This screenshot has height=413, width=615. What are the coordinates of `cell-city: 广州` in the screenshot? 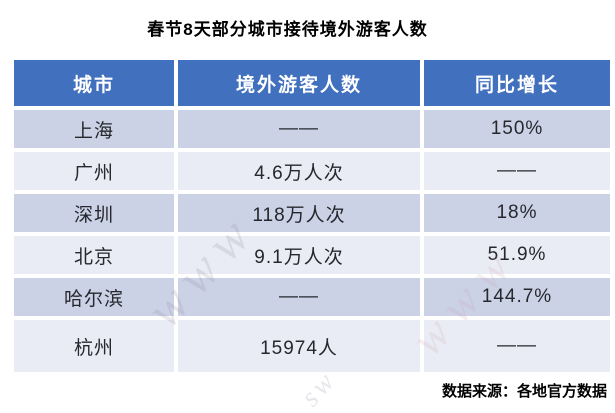 It's located at (94, 171).